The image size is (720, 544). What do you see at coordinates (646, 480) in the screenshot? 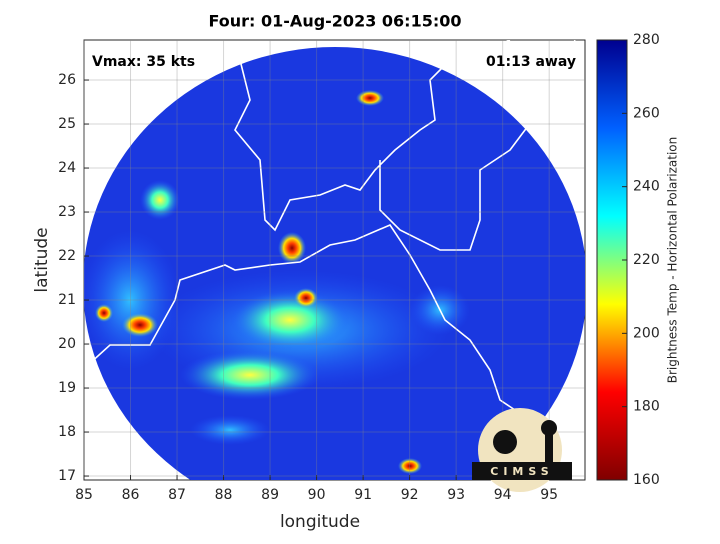
I see `colorbar-tick-label: 160` at bounding box center [646, 480].